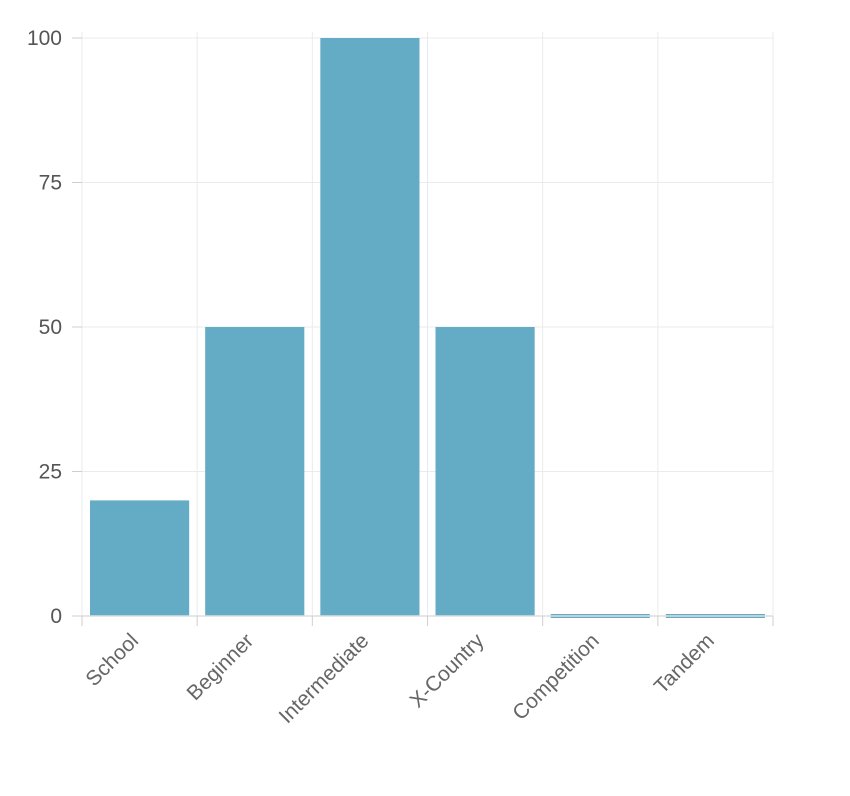 This screenshot has width=850, height=796. I want to click on y-tick-label: 100, so click(44, 38).